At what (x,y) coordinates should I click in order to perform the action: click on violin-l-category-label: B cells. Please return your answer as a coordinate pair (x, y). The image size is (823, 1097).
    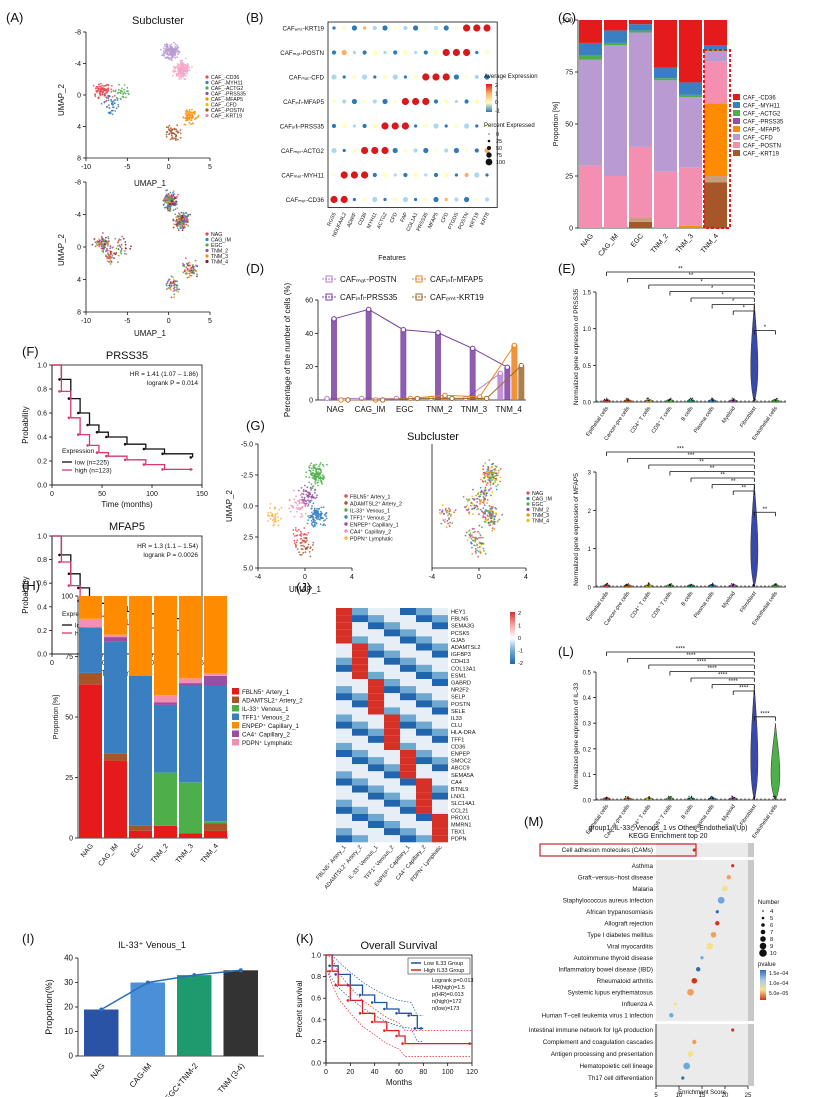
    Looking at the image, I should click on (687, 812).